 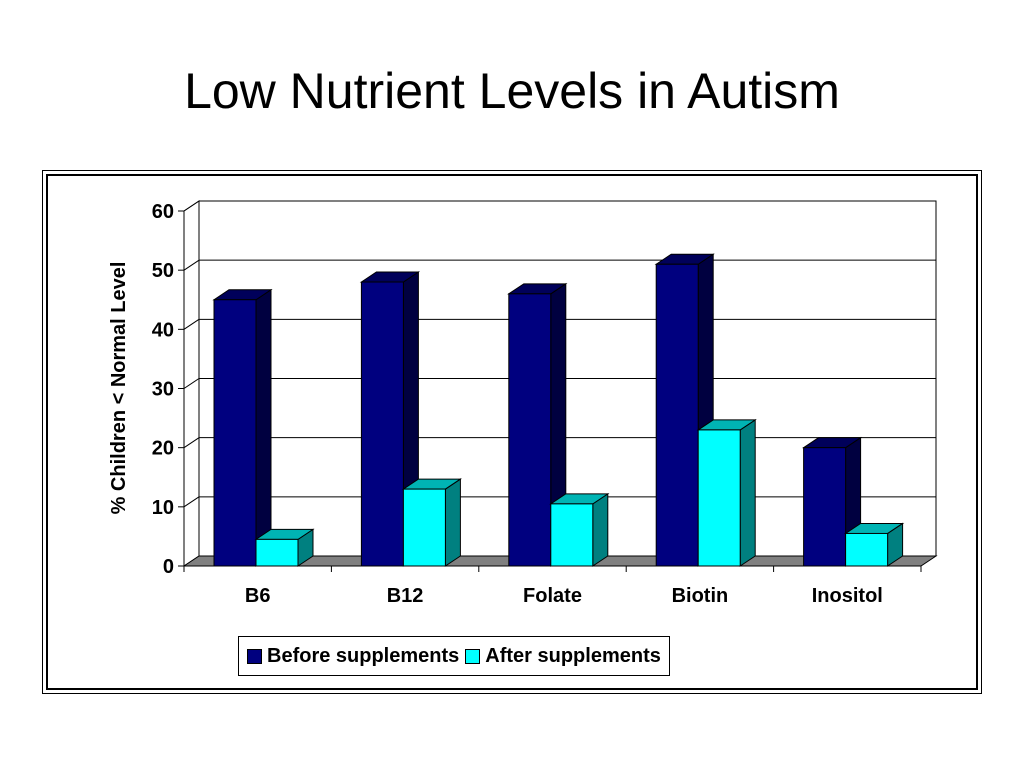 I want to click on legend-swatch-after, so click(x=473, y=656).